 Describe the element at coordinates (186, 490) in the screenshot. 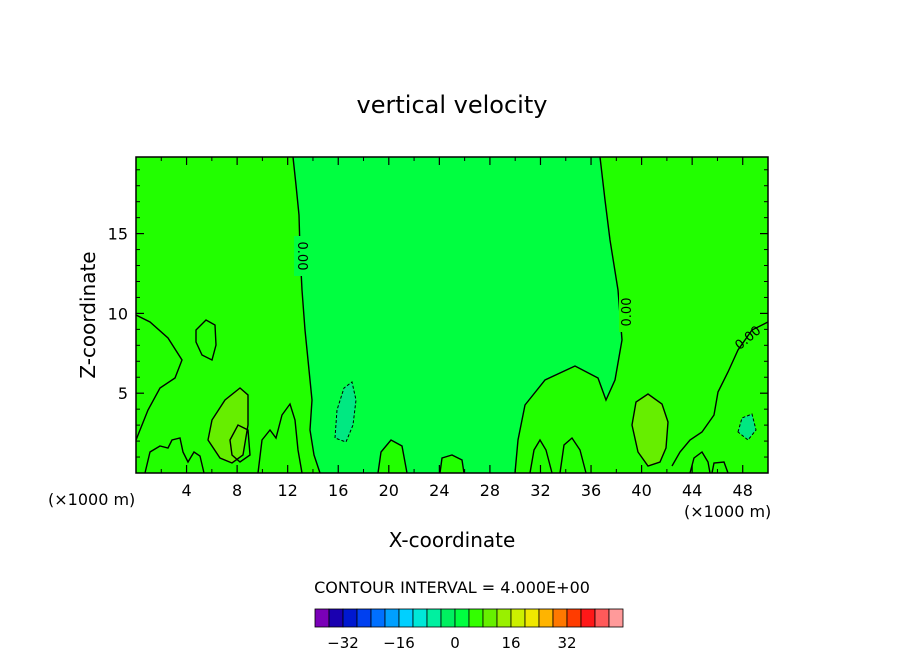

I see `x-tick-label: 4` at that location.